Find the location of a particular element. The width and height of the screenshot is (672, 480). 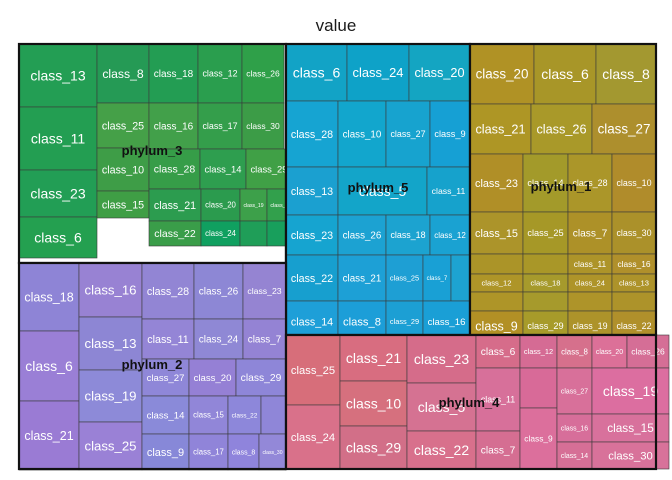

phylum-label: phylum_4 is located at coordinates (469, 402).